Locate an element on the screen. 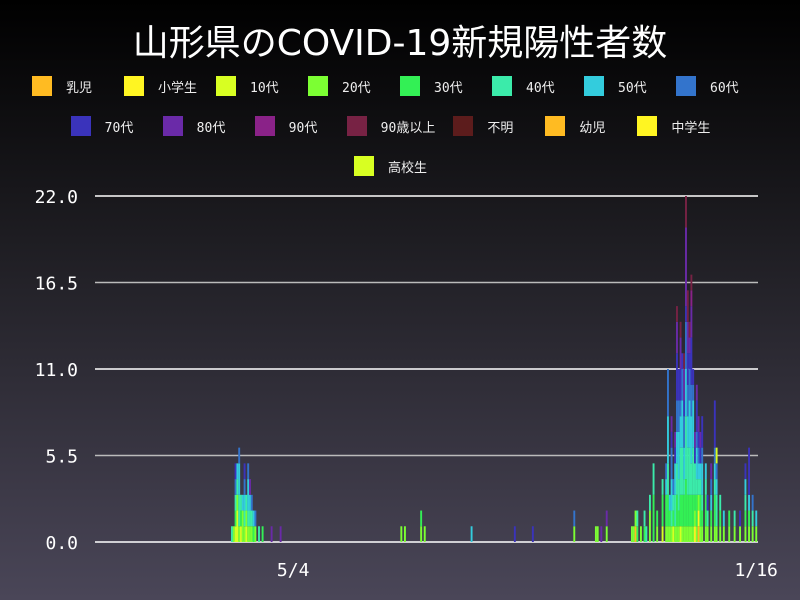  legend-label: 30代 is located at coordinates (448, 88).